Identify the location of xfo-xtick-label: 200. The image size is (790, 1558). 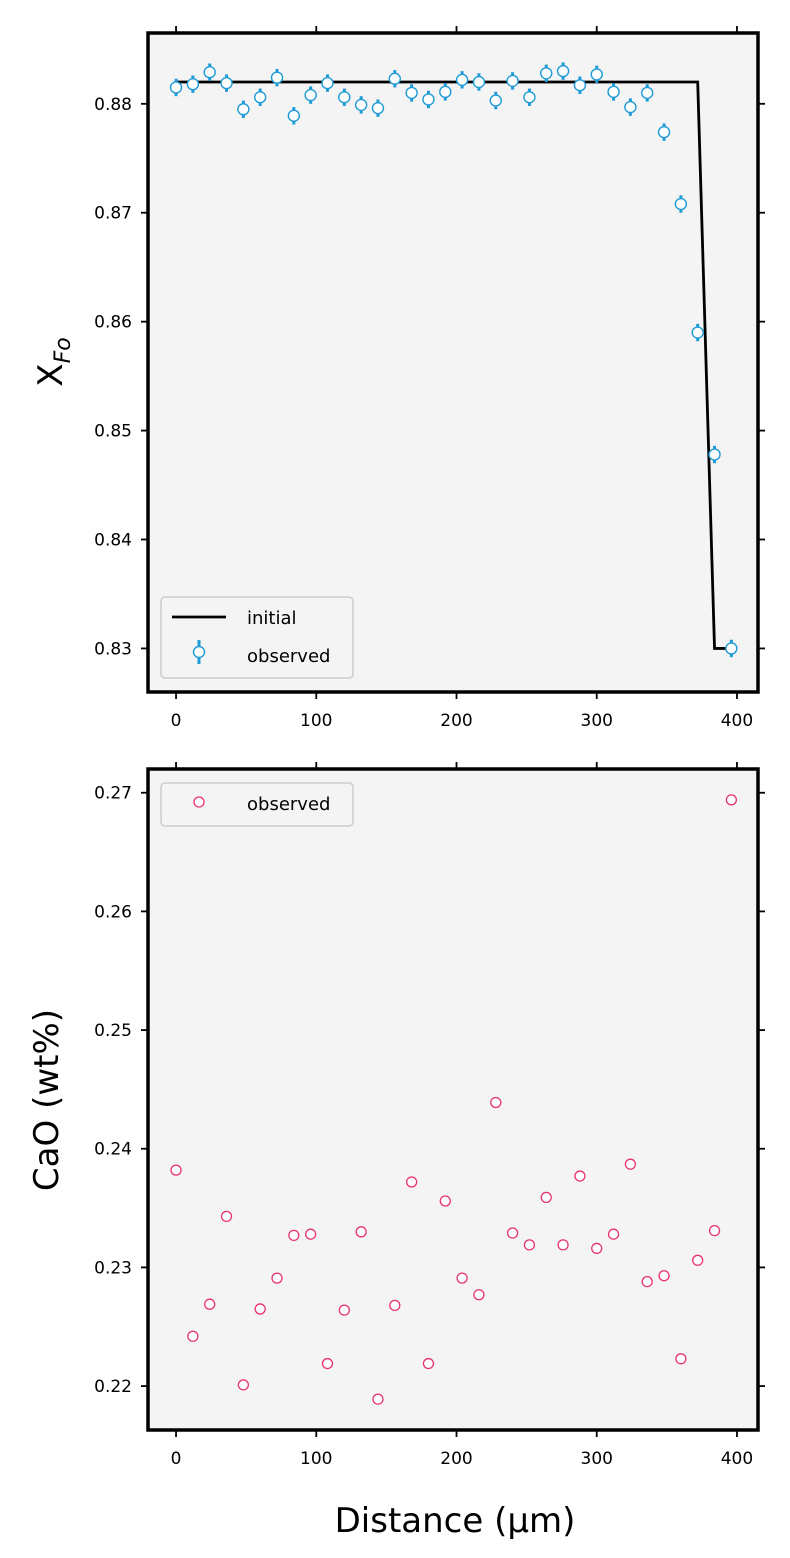
(456, 721).